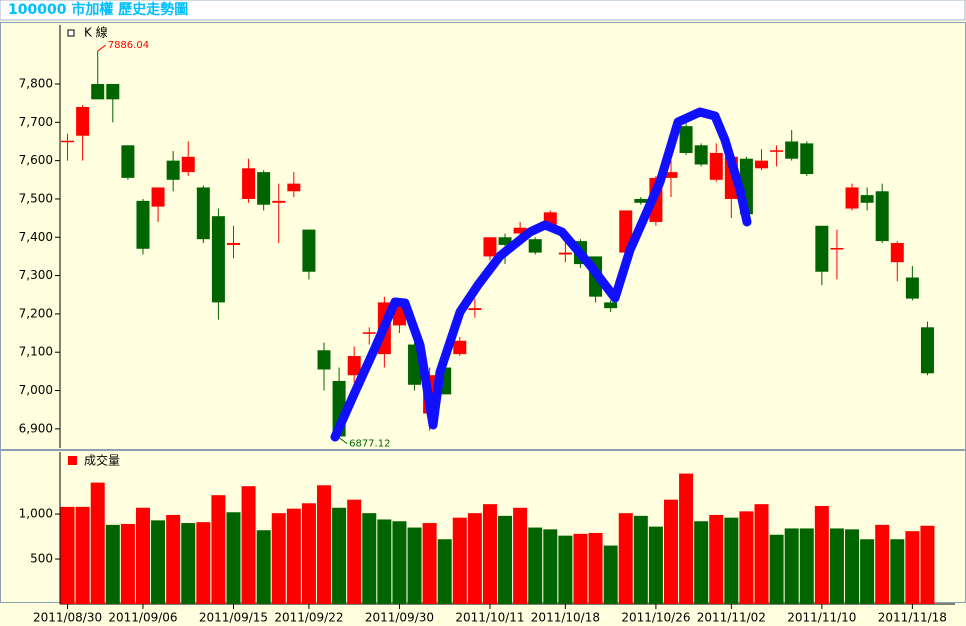 The image size is (966, 626). I want to click on annotation: 7886.04, so click(128, 45).